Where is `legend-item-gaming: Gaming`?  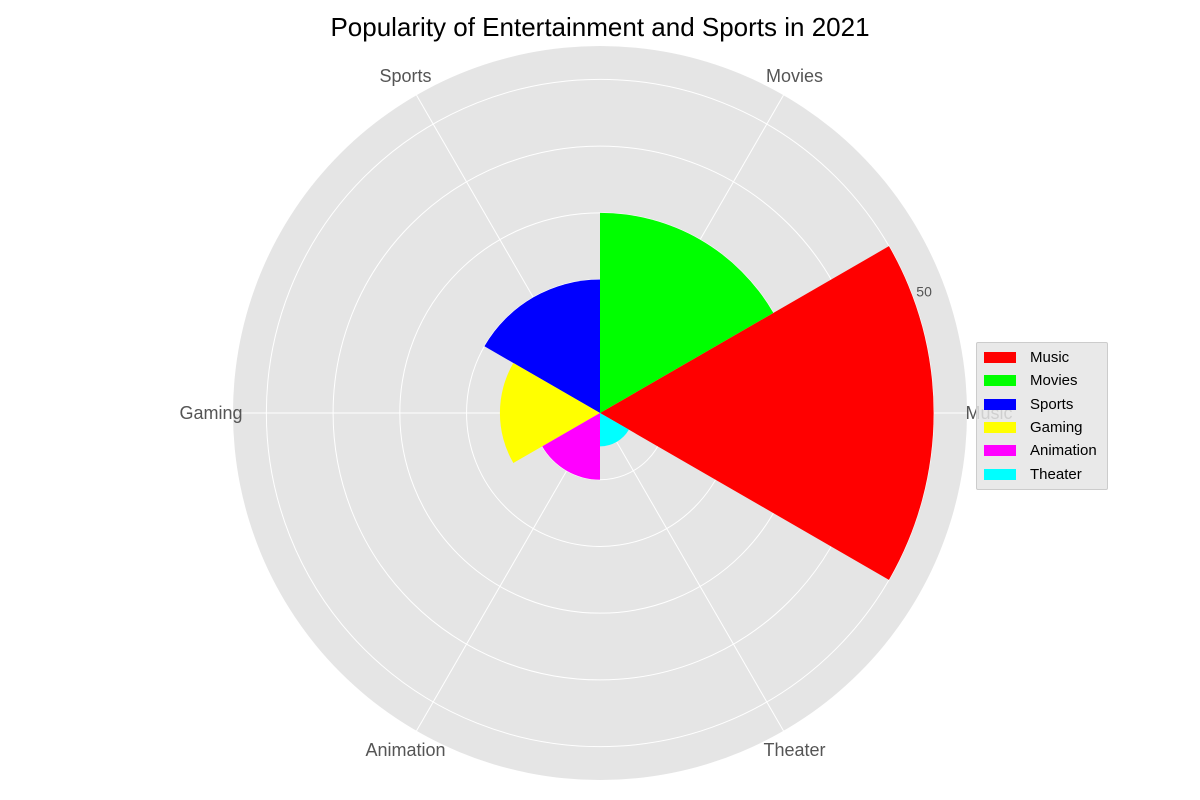 legend-item-gaming: Gaming is located at coordinates (1042, 427).